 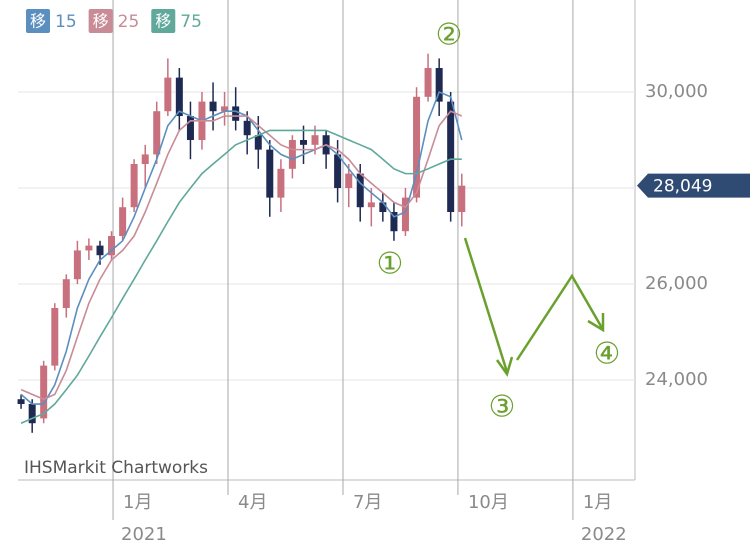 What do you see at coordinates (676, 283) in the screenshot?
I see `y-tick-label: 26,000` at bounding box center [676, 283].